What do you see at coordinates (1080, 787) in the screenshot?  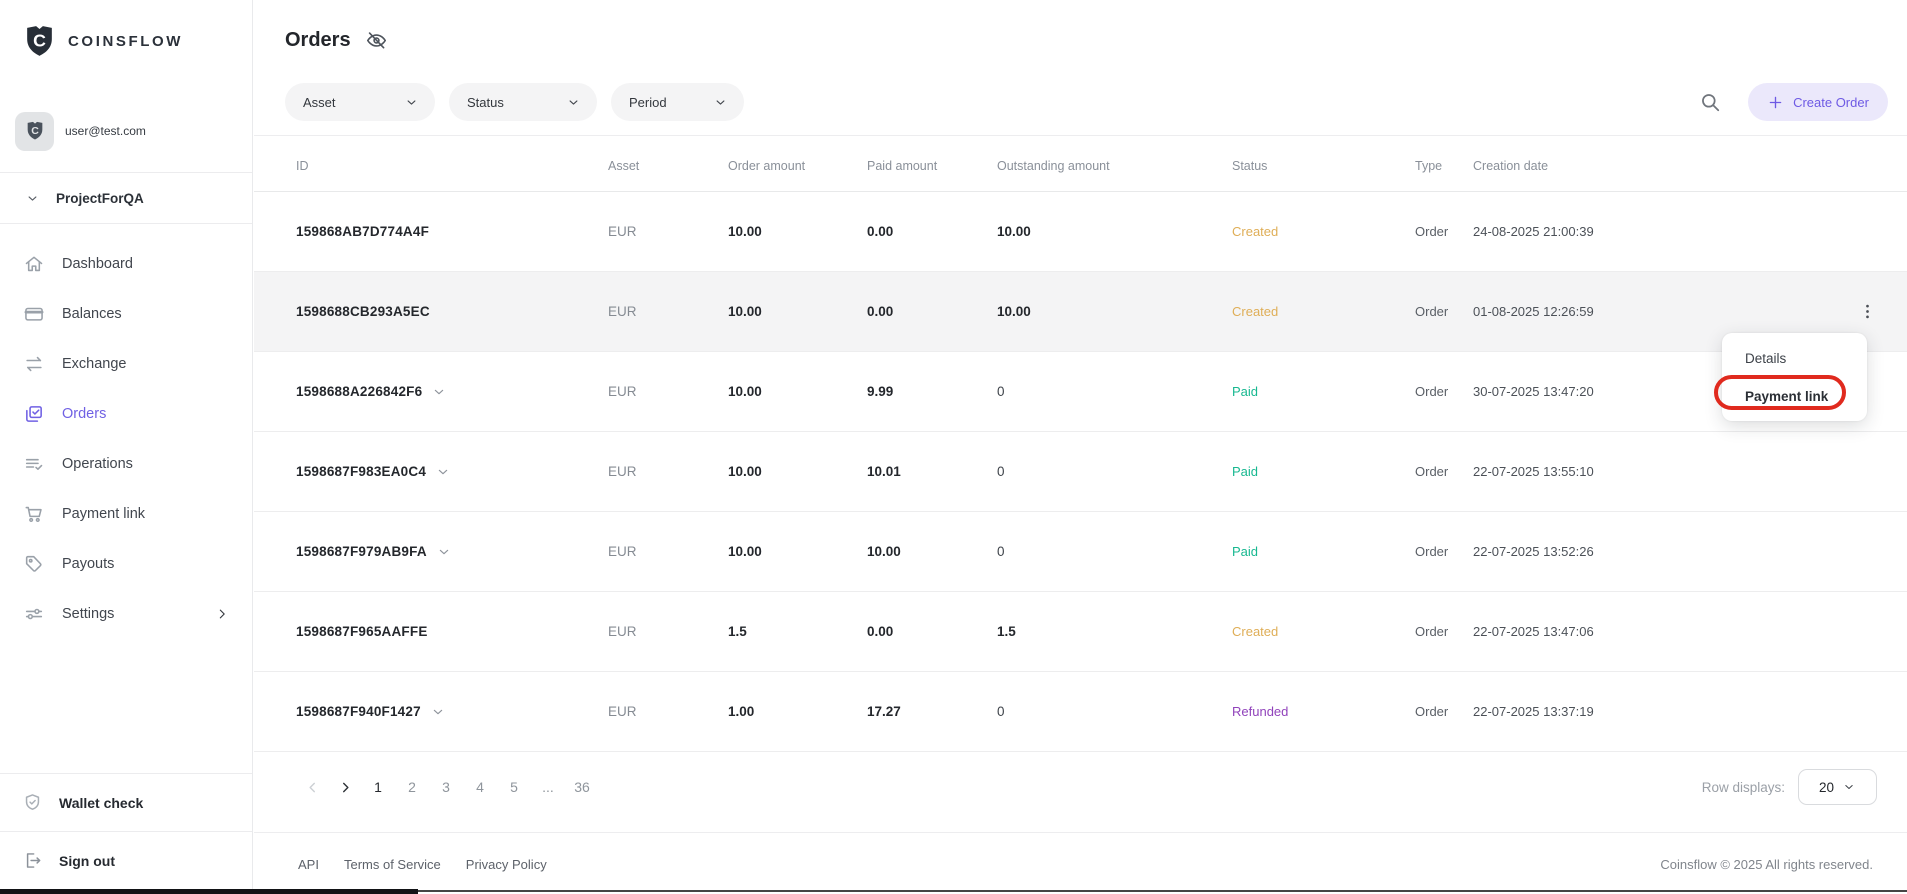 I see `pagination: 1 2 3 4 5... 36 Row displays: 20` at bounding box center [1080, 787].